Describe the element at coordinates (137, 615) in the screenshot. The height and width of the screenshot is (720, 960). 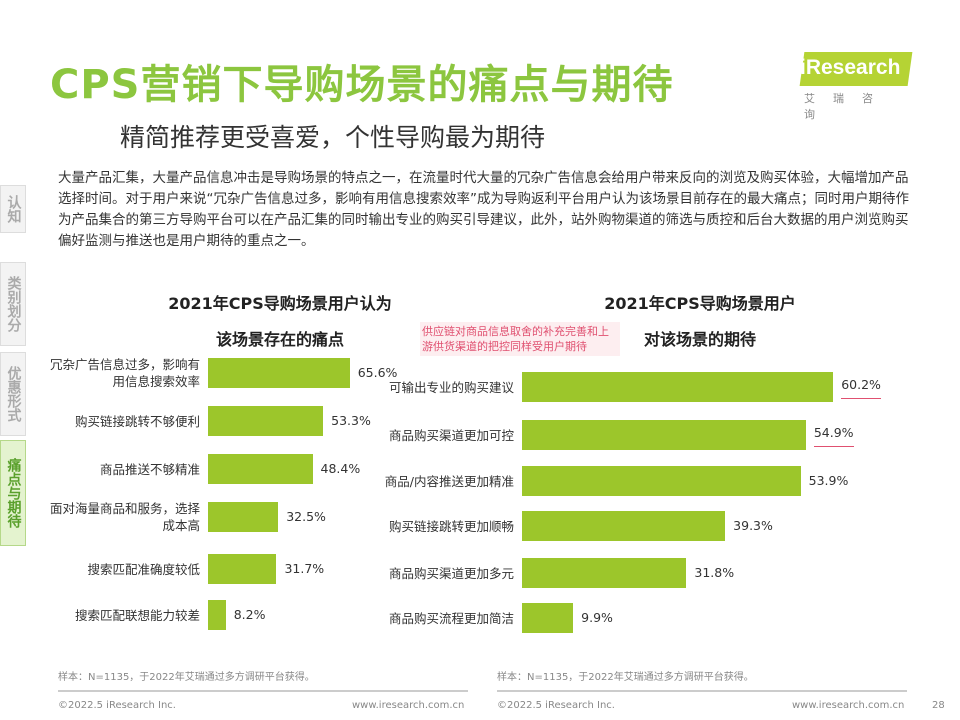
I see `category-label: 搜索匹配联想能力较差` at that location.